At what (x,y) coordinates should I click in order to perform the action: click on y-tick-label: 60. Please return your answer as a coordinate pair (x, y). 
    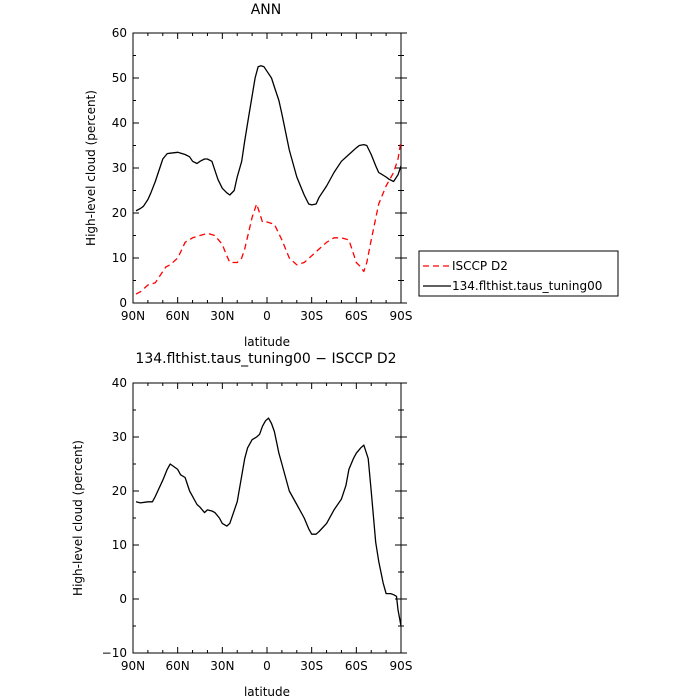
    Looking at the image, I should click on (119, 33).